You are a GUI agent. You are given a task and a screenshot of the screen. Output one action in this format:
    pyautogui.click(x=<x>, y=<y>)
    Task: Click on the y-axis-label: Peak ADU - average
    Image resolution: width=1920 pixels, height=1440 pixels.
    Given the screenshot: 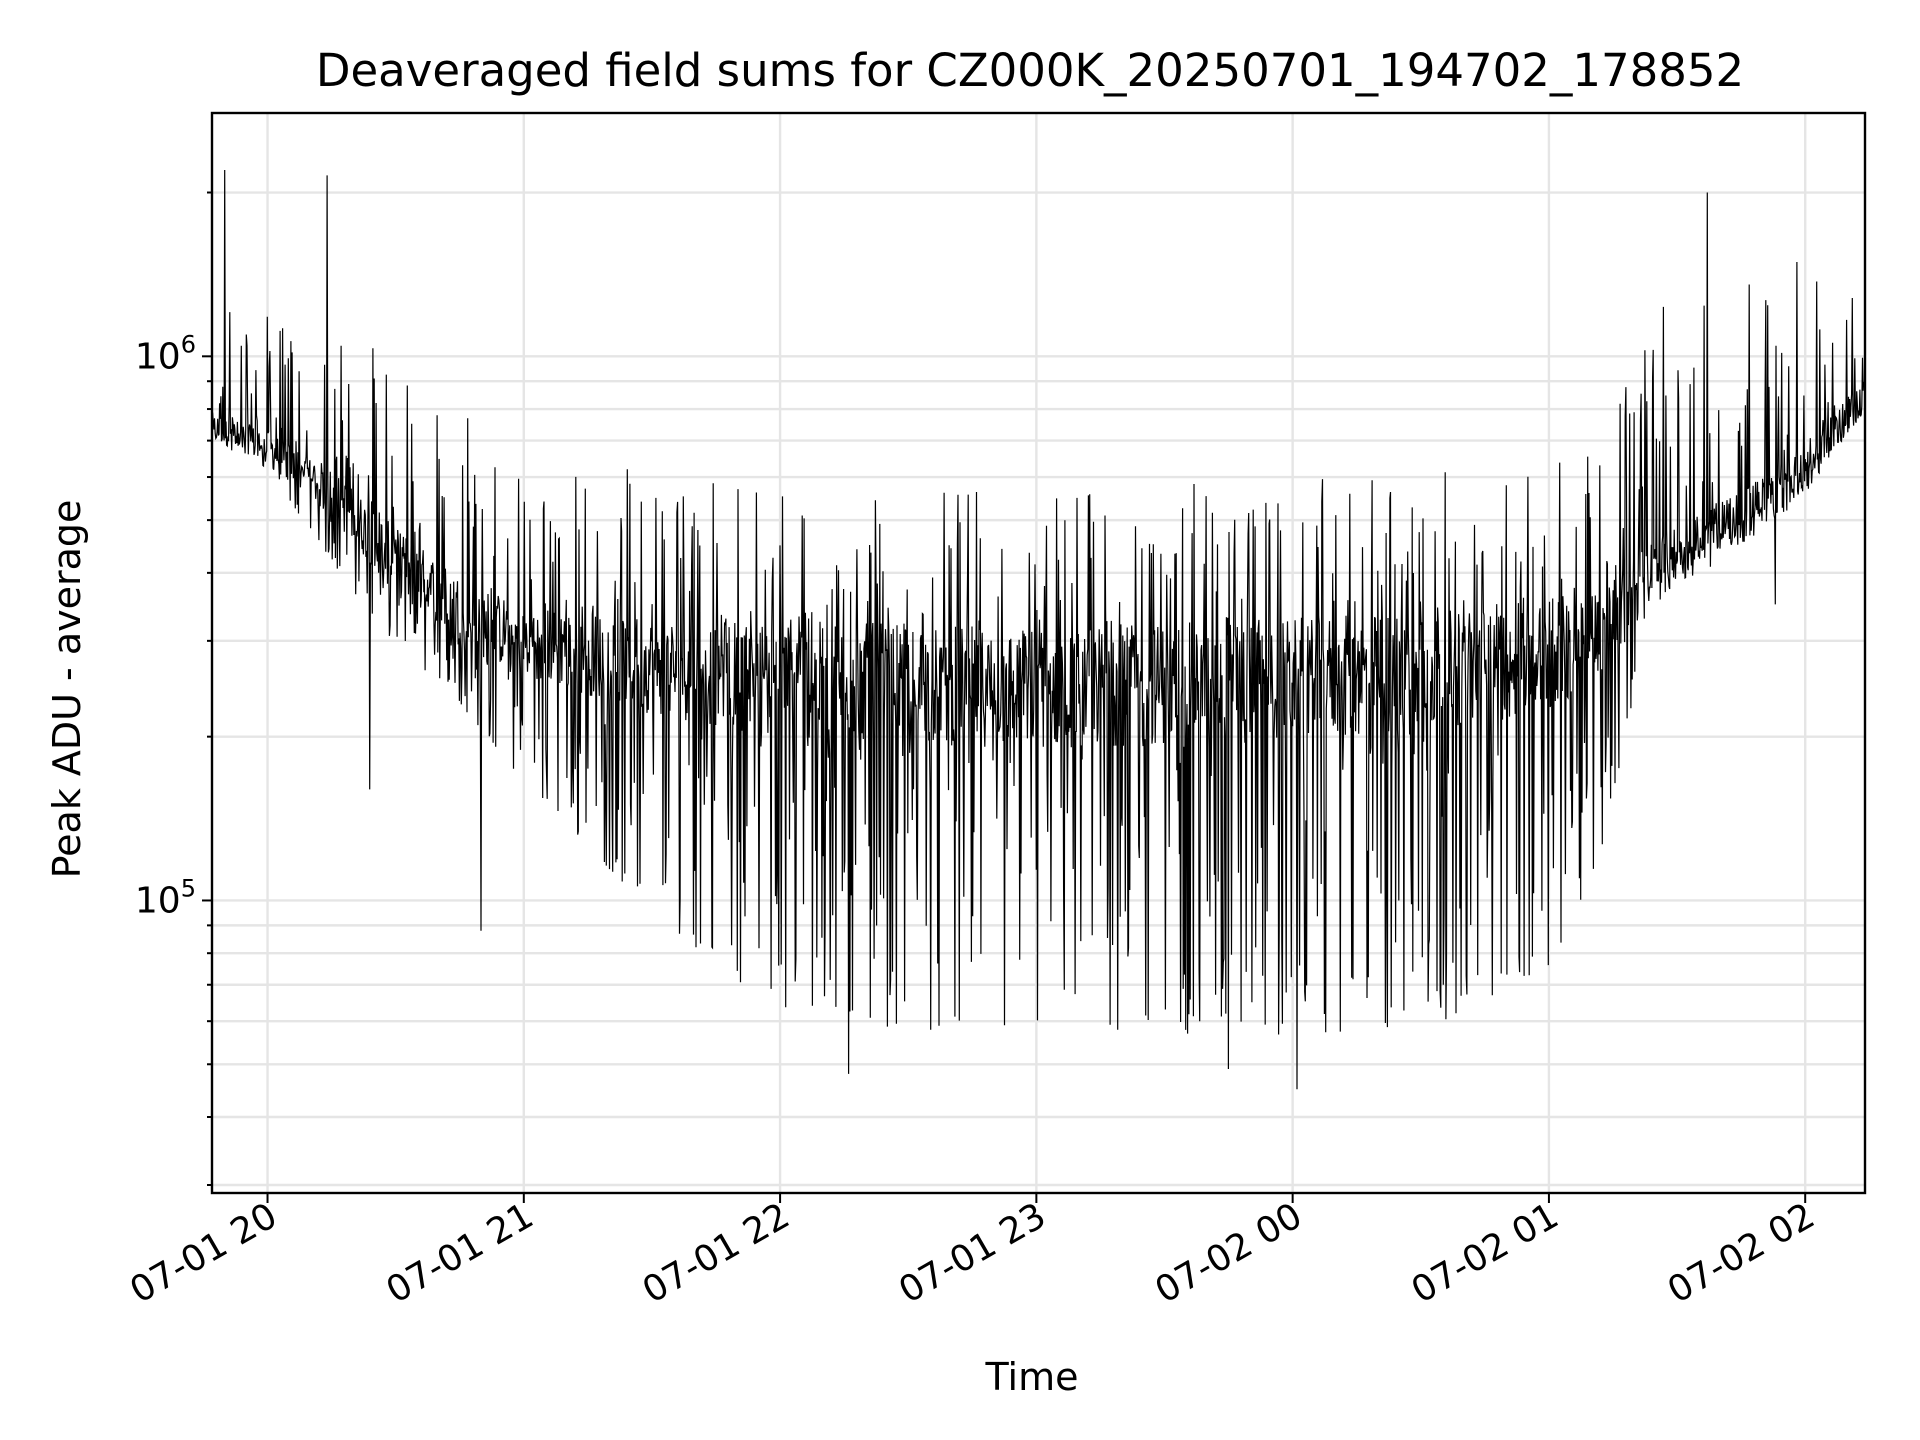 What is the action you would take?
    pyautogui.click(x=67, y=689)
    